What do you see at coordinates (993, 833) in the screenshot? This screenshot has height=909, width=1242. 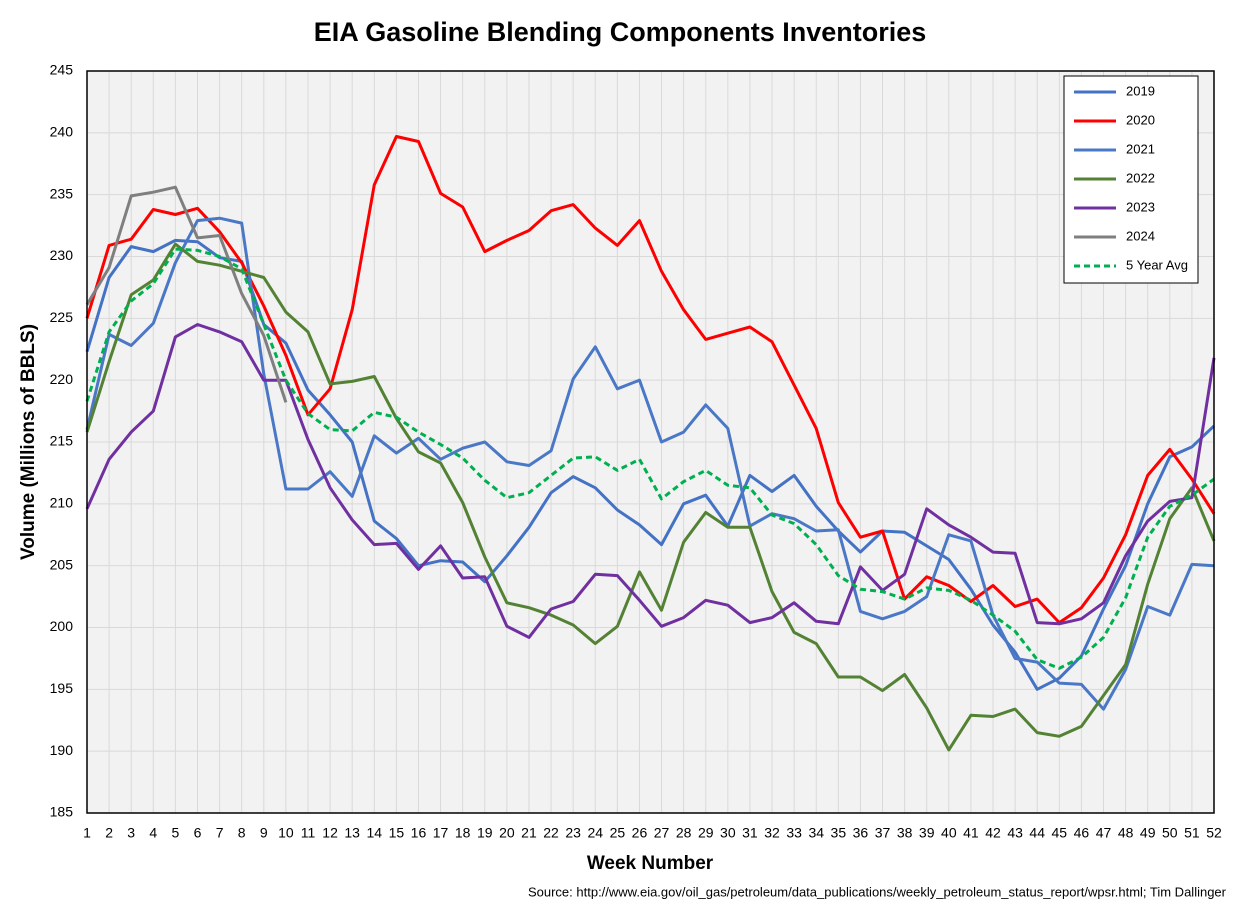 I see `x-tick-label: 42` at bounding box center [993, 833].